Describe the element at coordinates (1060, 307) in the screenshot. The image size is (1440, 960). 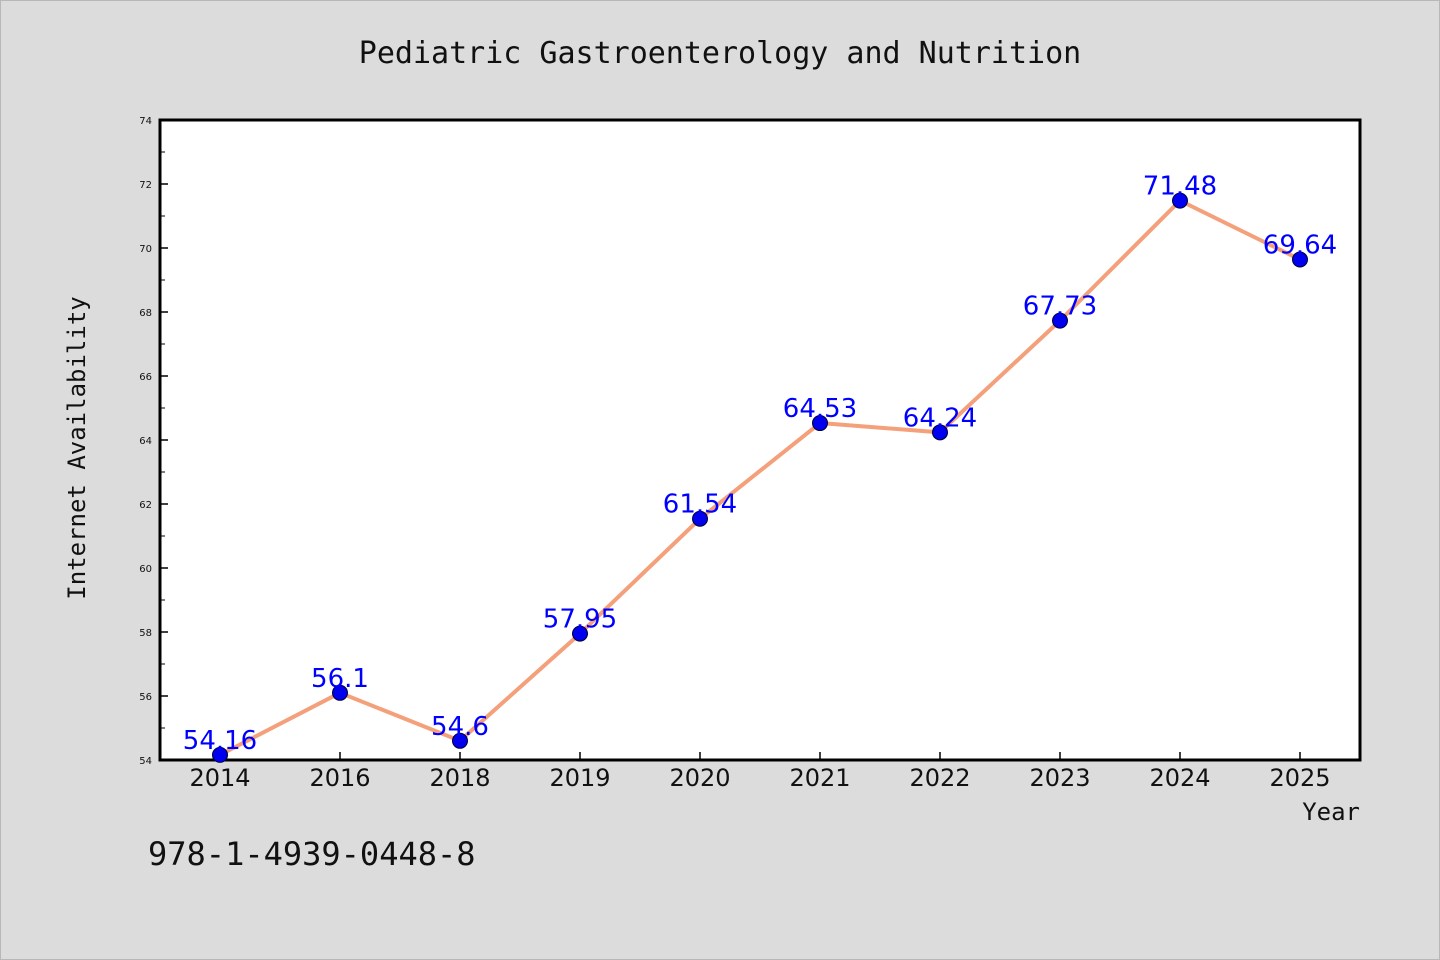
I see `data-label: 67.73` at that location.